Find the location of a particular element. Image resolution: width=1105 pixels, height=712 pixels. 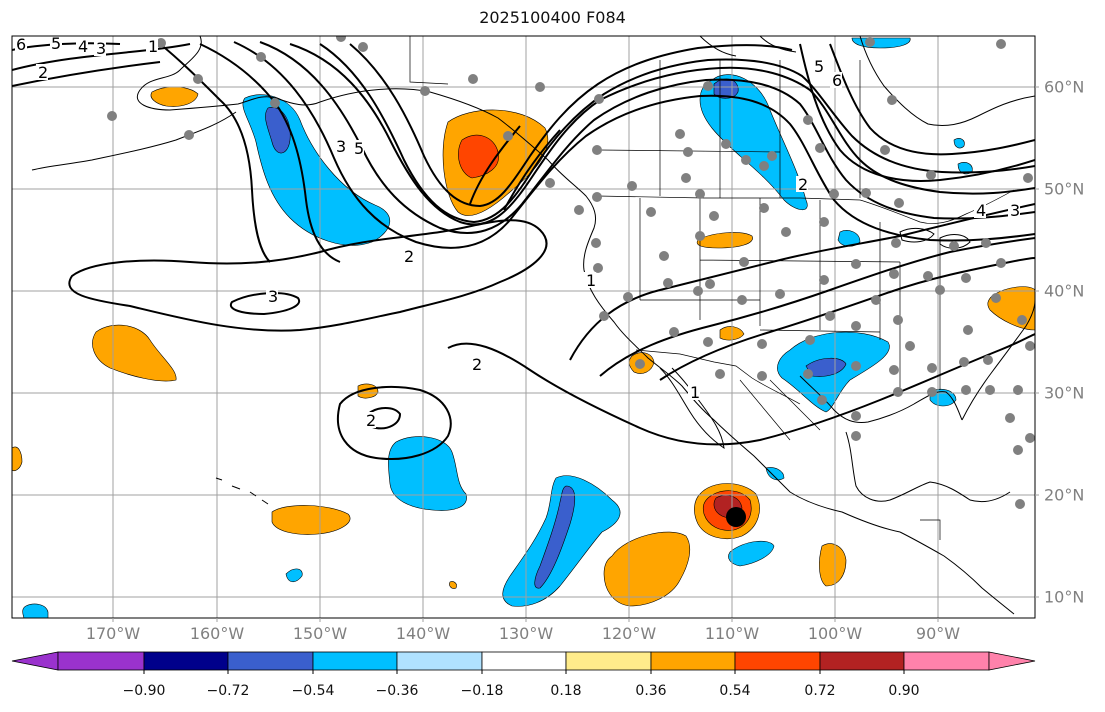

lat-label: 10°N is located at coordinates (1064, 597).